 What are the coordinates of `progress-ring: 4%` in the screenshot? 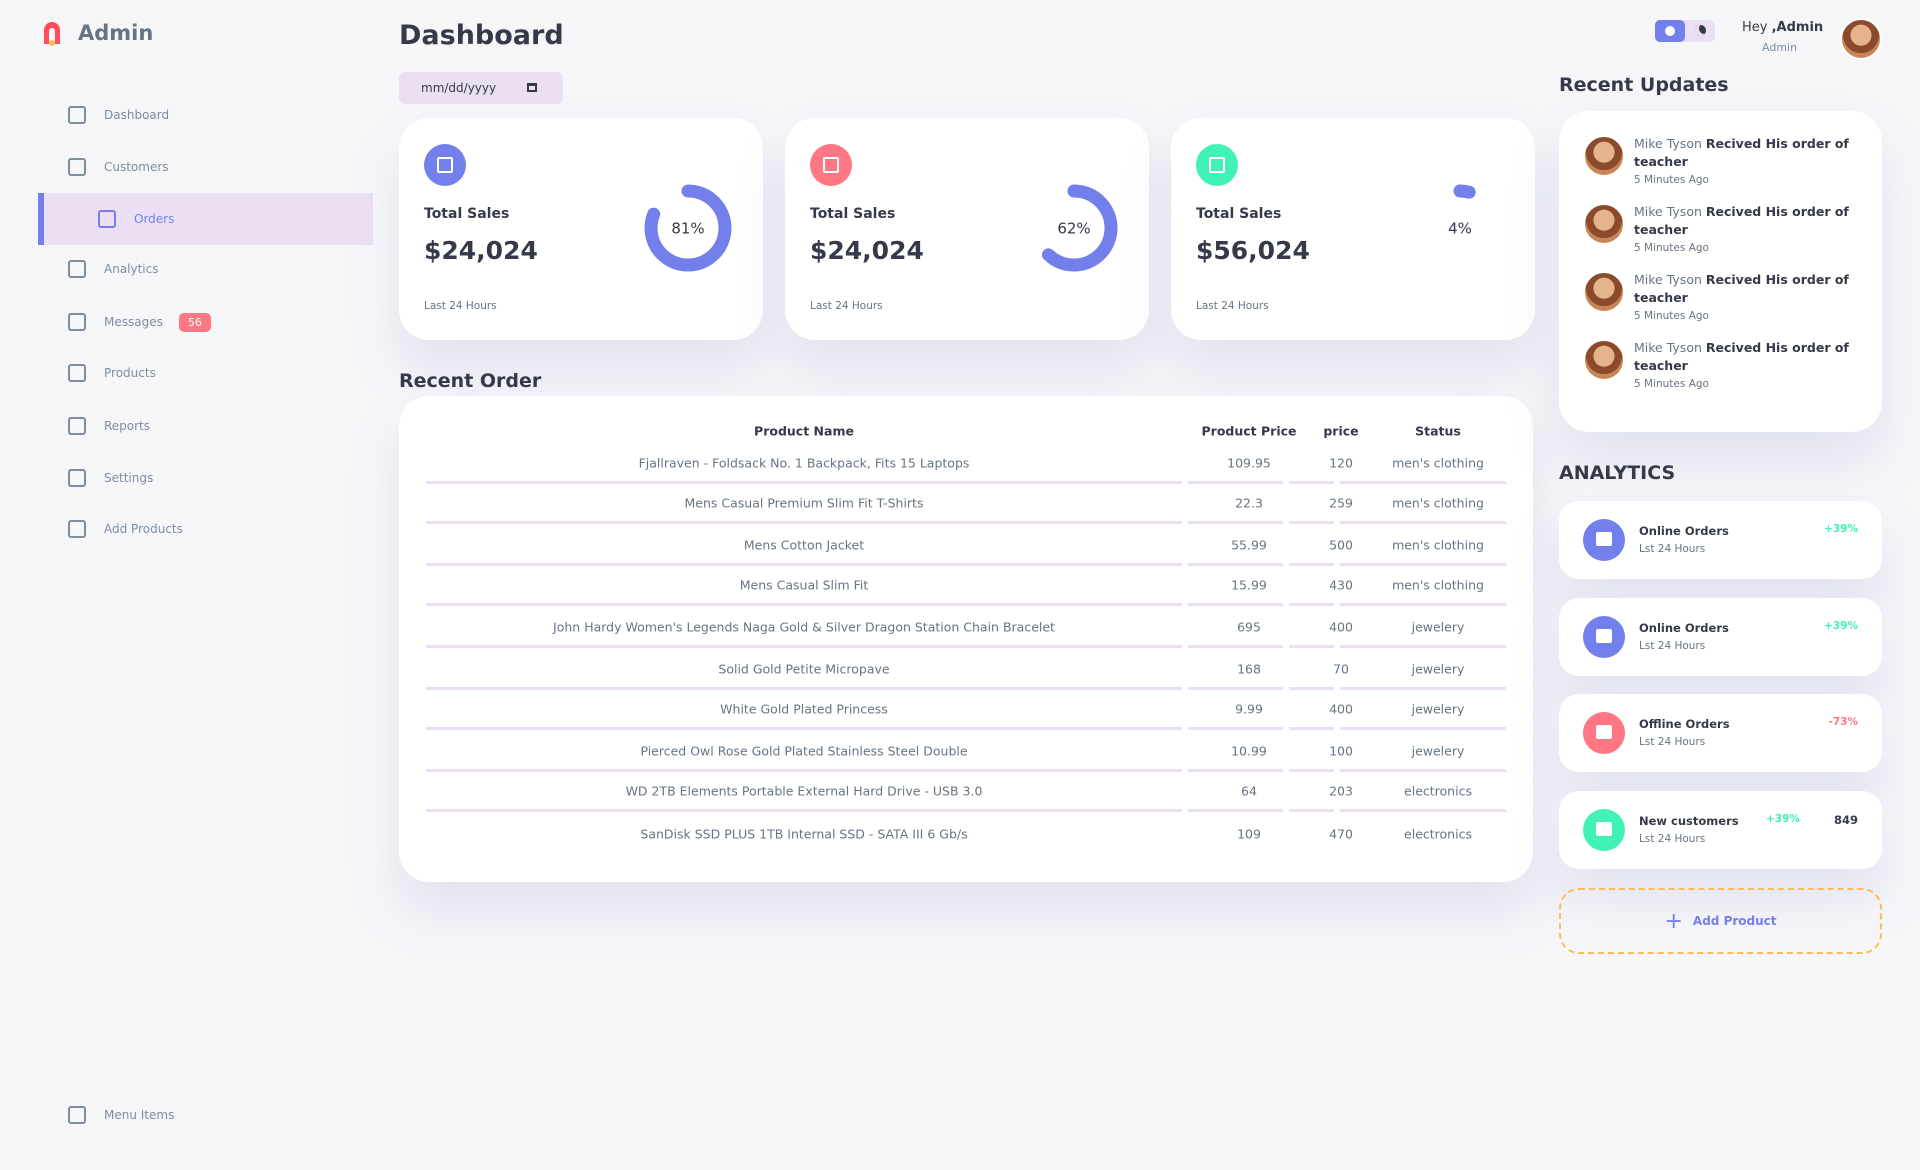 It's located at (1460, 228).